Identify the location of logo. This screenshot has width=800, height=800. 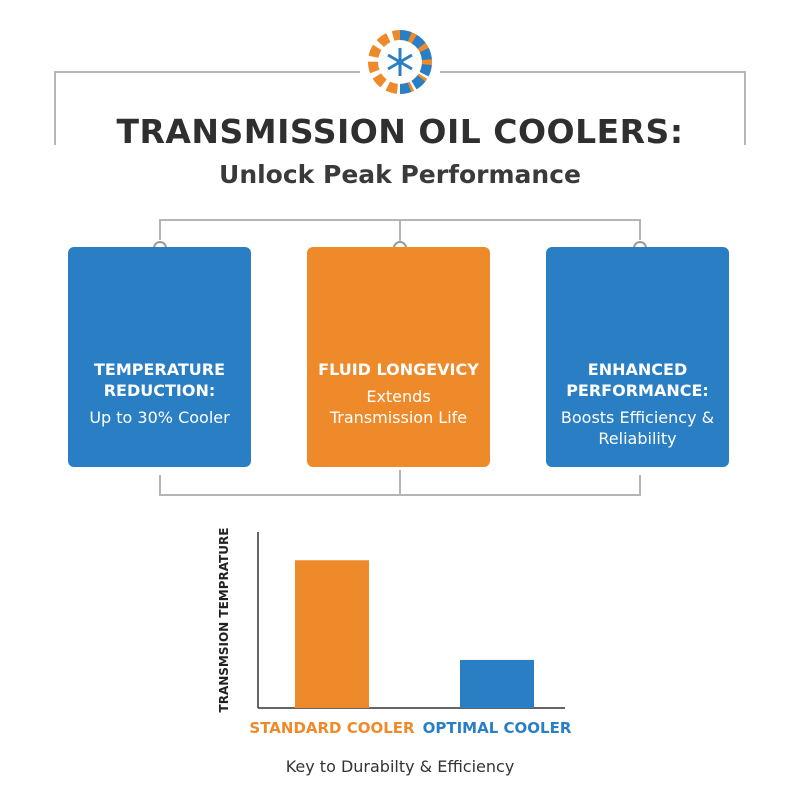
(400, 62).